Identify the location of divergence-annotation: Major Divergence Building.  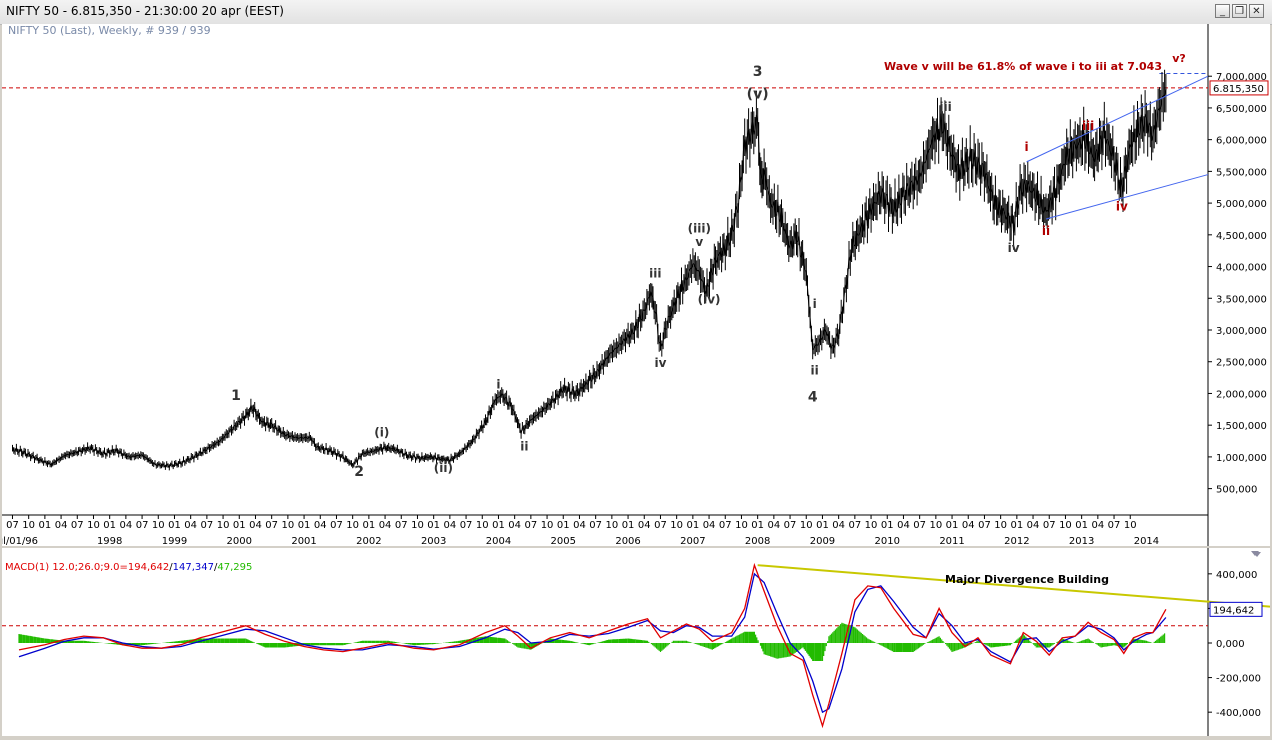
(1027, 579).